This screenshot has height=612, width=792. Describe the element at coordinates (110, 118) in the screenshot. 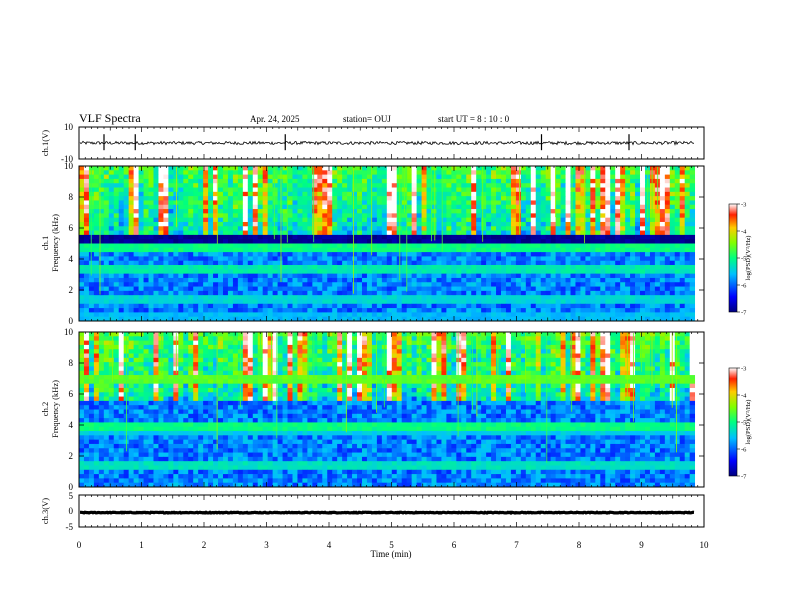

I see `figure-title: VLF Spectra` at that location.